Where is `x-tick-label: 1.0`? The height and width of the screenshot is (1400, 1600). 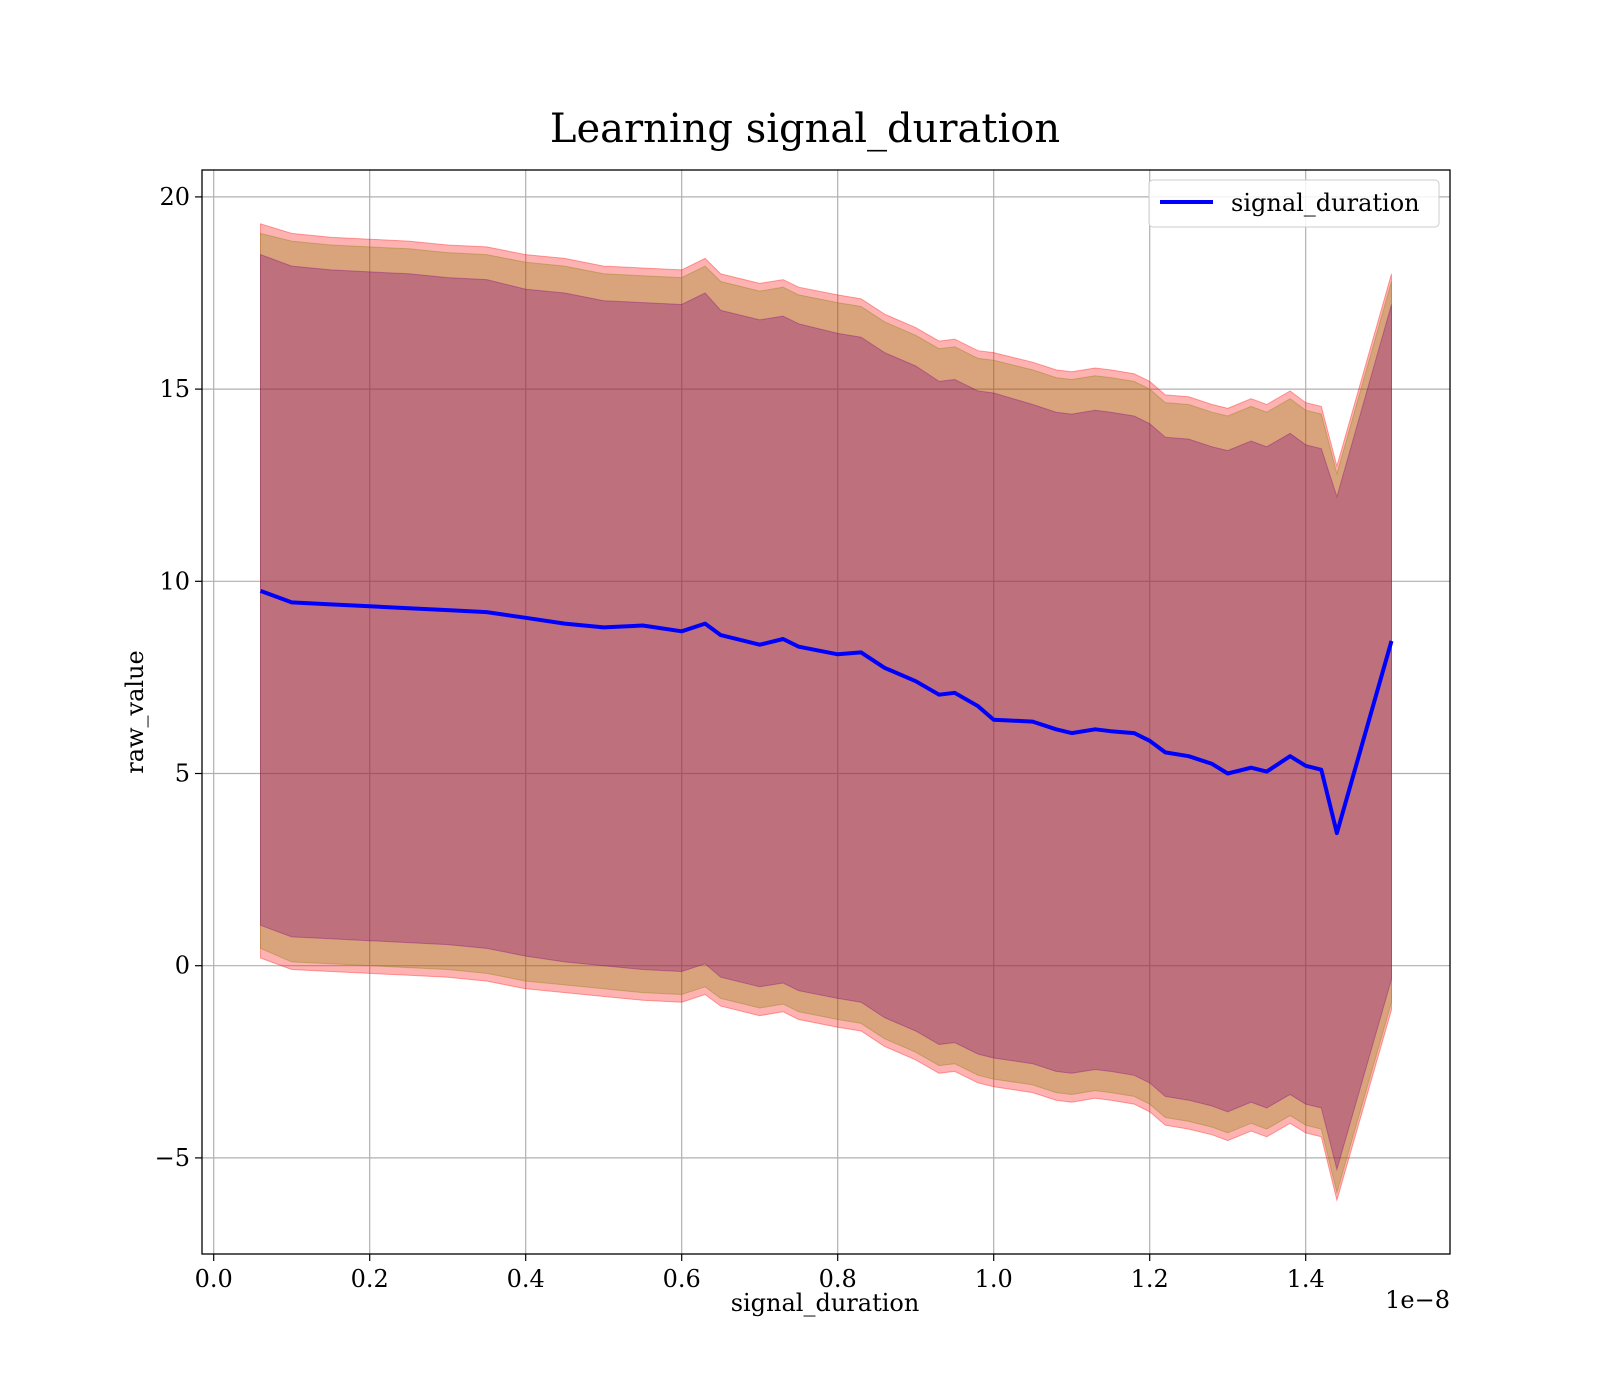
x-tick-label: 1.0 is located at coordinates (994, 1279).